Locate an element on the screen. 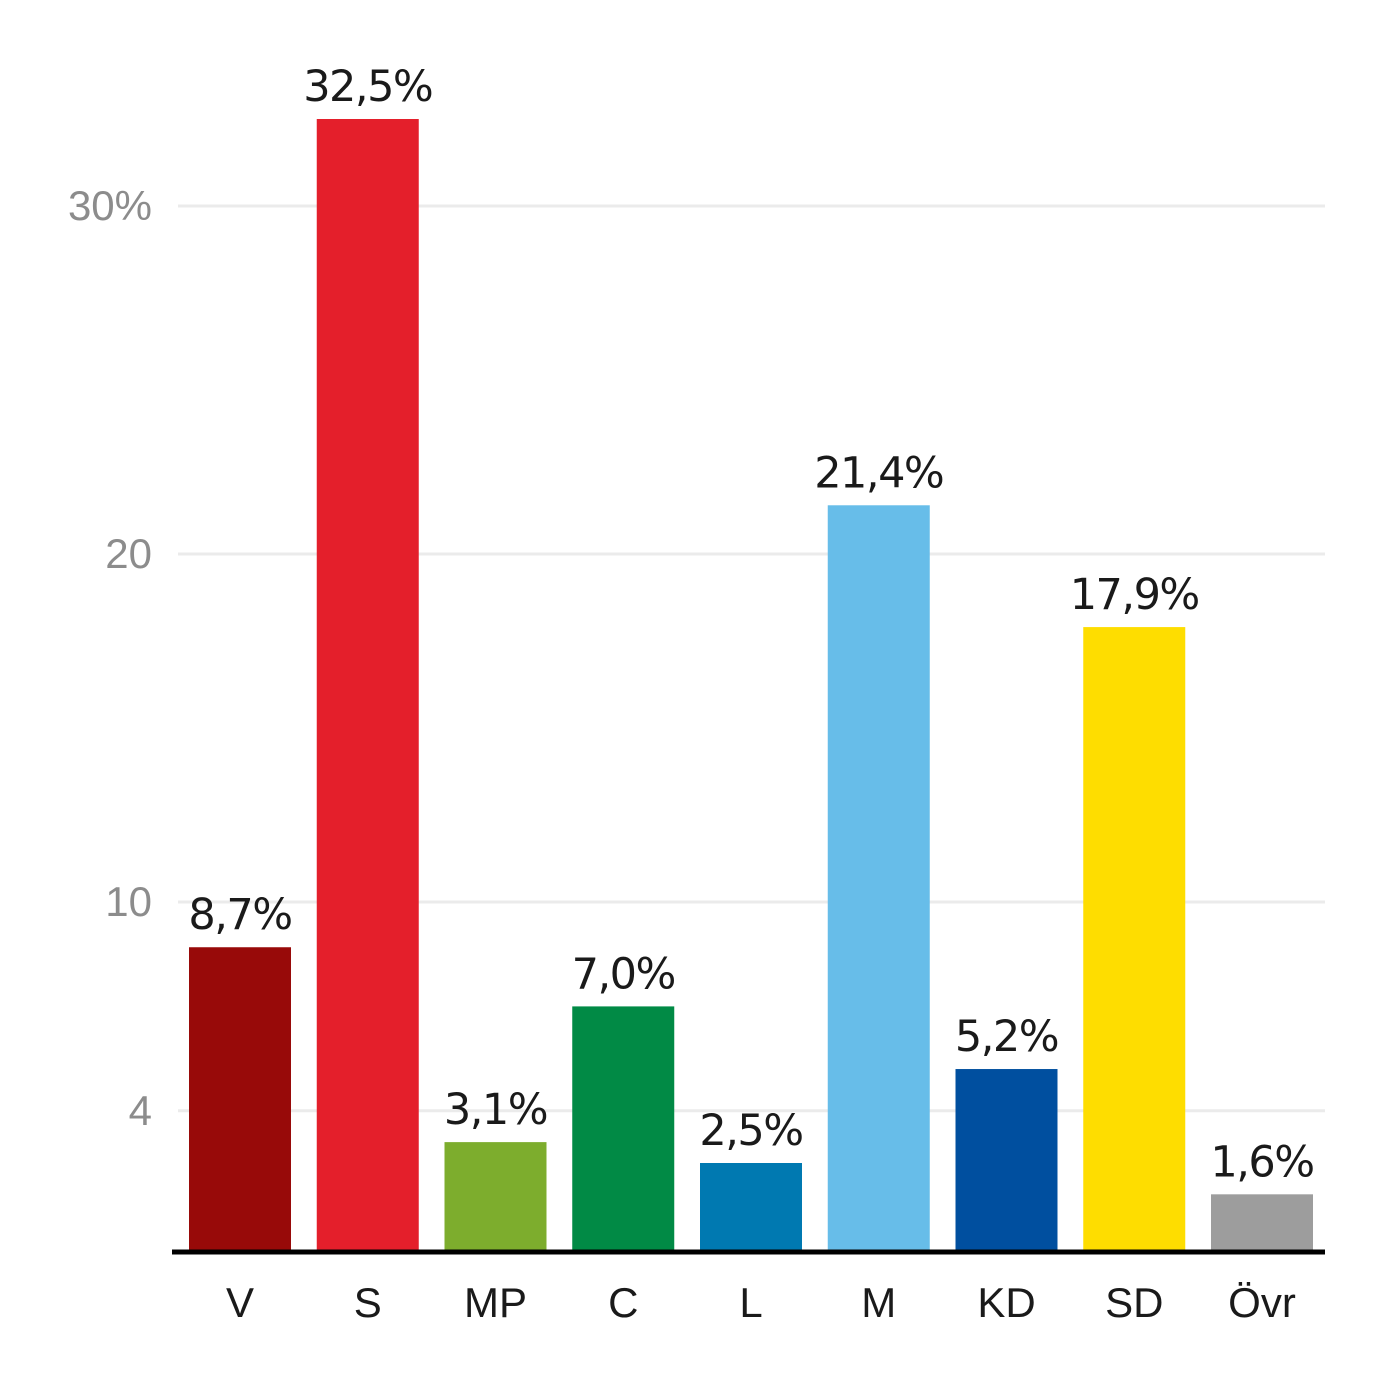  x-tick-label: KD is located at coordinates (1006, 1302).